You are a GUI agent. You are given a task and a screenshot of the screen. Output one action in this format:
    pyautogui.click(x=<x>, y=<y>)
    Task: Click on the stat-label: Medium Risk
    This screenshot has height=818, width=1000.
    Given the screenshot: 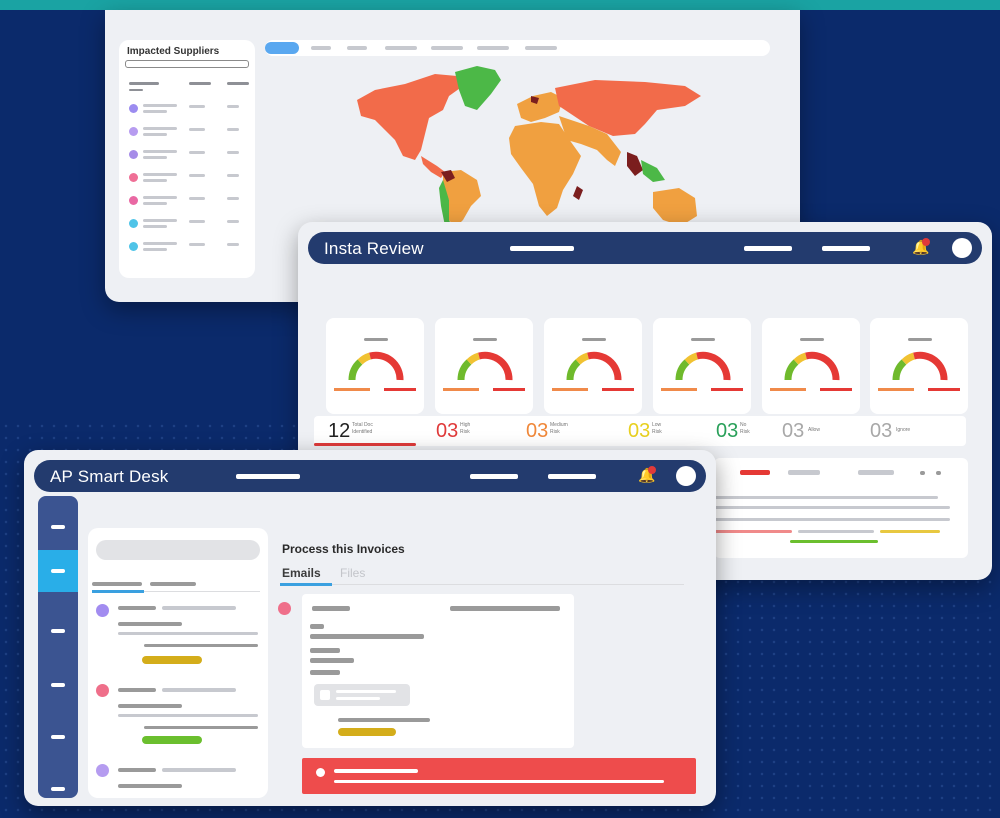 What is the action you would take?
    pyautogui.click(x=559, y=428)
    